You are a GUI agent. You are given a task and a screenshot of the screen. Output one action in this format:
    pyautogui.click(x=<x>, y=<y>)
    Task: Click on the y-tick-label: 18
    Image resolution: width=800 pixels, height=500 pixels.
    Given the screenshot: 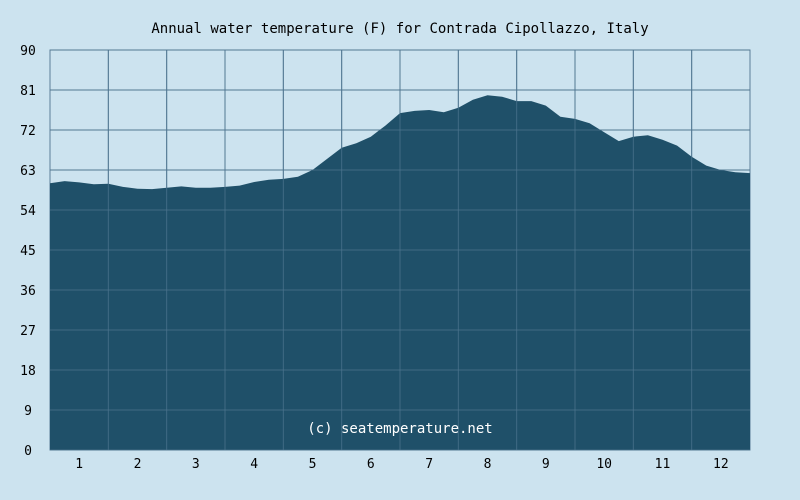 What is the action you would take?
    pyautogui.click(x=28, y=371)
    